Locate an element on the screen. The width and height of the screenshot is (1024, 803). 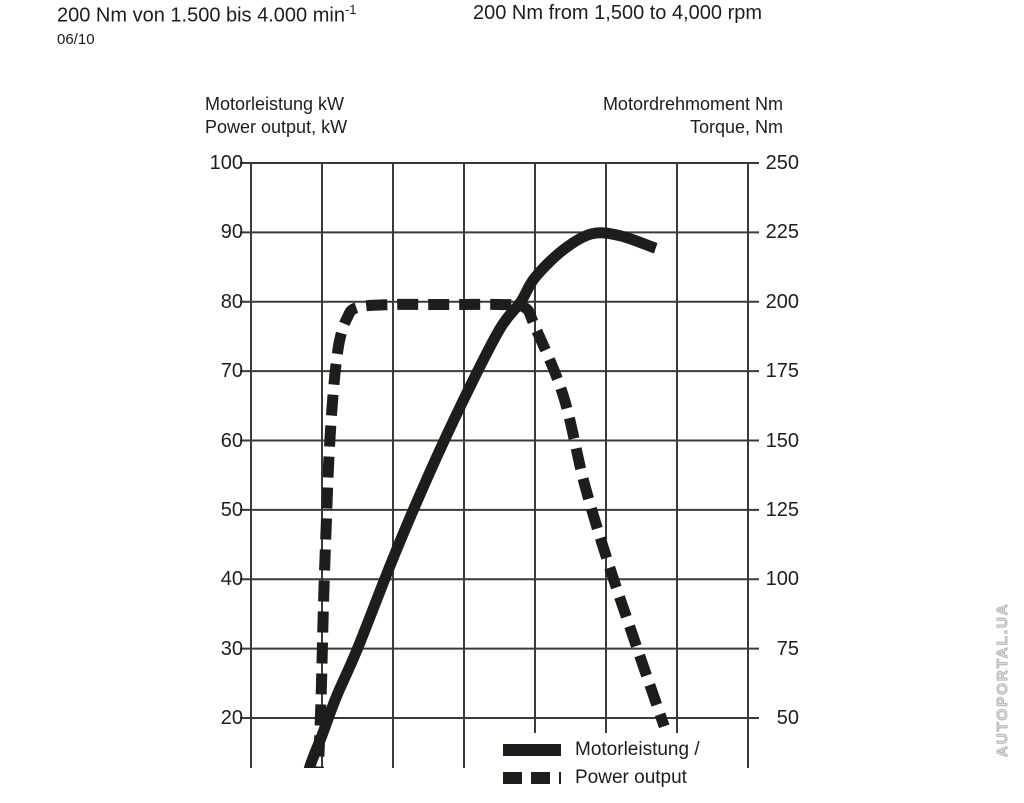
left-axis-tick-label: 60 is located at coordinates (231, 440).